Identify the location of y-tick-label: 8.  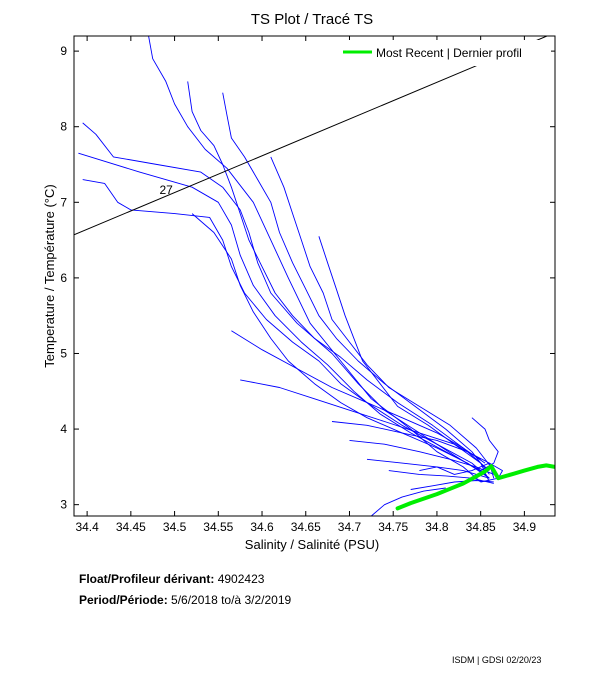
(63, 127).